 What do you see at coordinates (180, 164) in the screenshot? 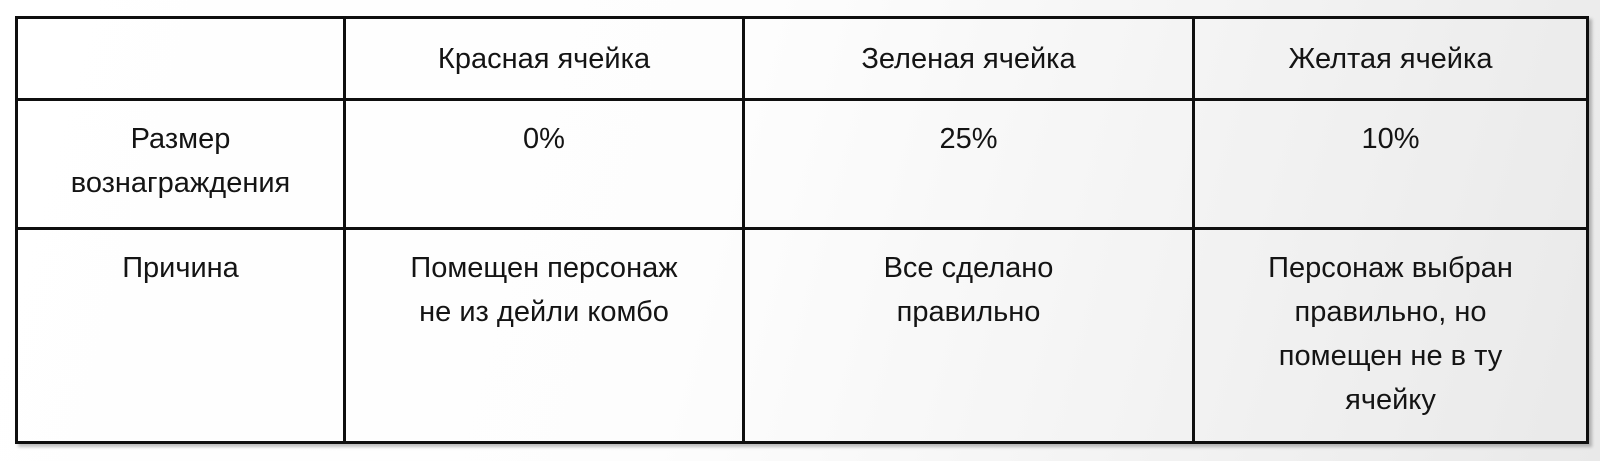
I see `row-header-reward-size: Размер вознаграждения` at bounding box center [180, 164].